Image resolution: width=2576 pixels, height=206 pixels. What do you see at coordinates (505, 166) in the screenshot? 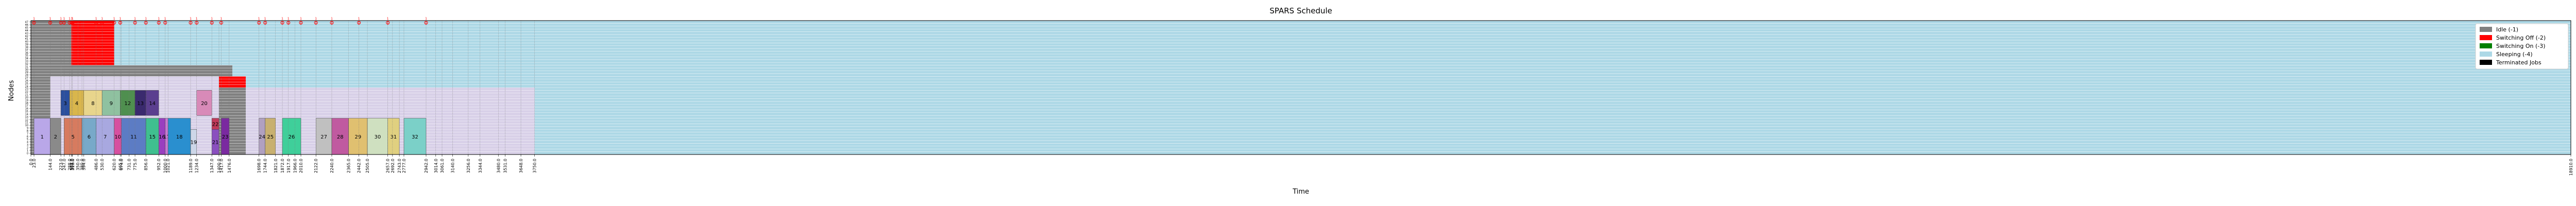
I see `x-tick-label: 3531.0` at bounding box center [505, 166].